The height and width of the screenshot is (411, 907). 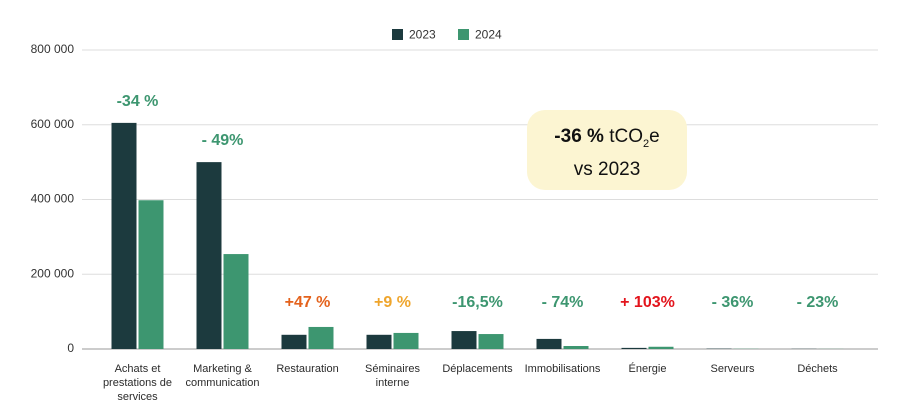 What do you see at coordinates (607, 169) in the screenshot?
I see `callout-line2: vs 2023` at bounding box center [607, 169].